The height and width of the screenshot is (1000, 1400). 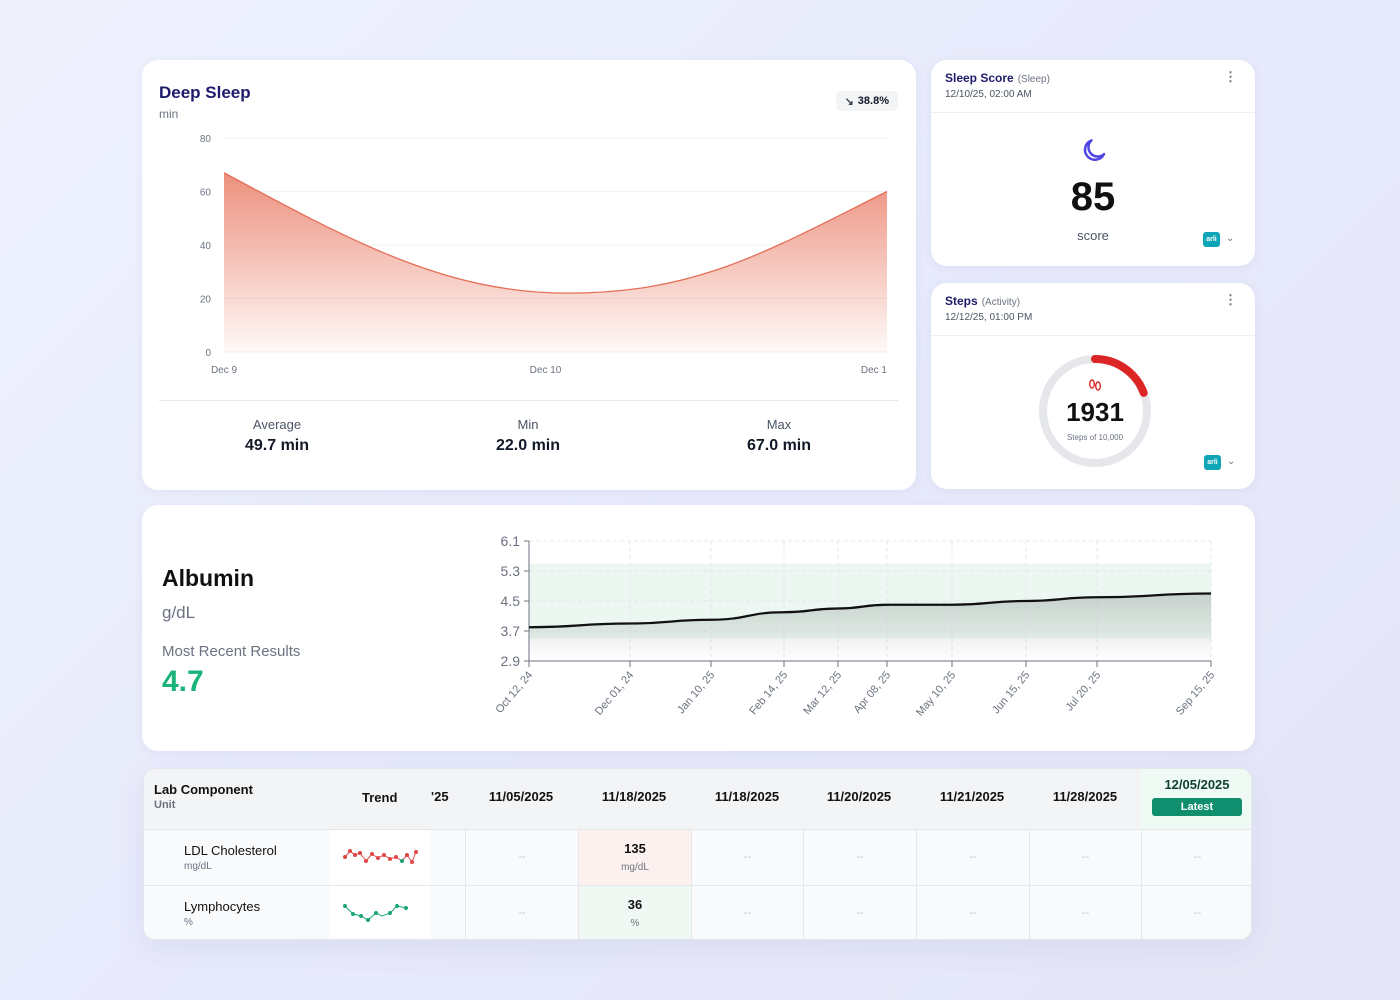 I want to click on card-header: Sleep Score (Sleep), so click(x=997, y=78).